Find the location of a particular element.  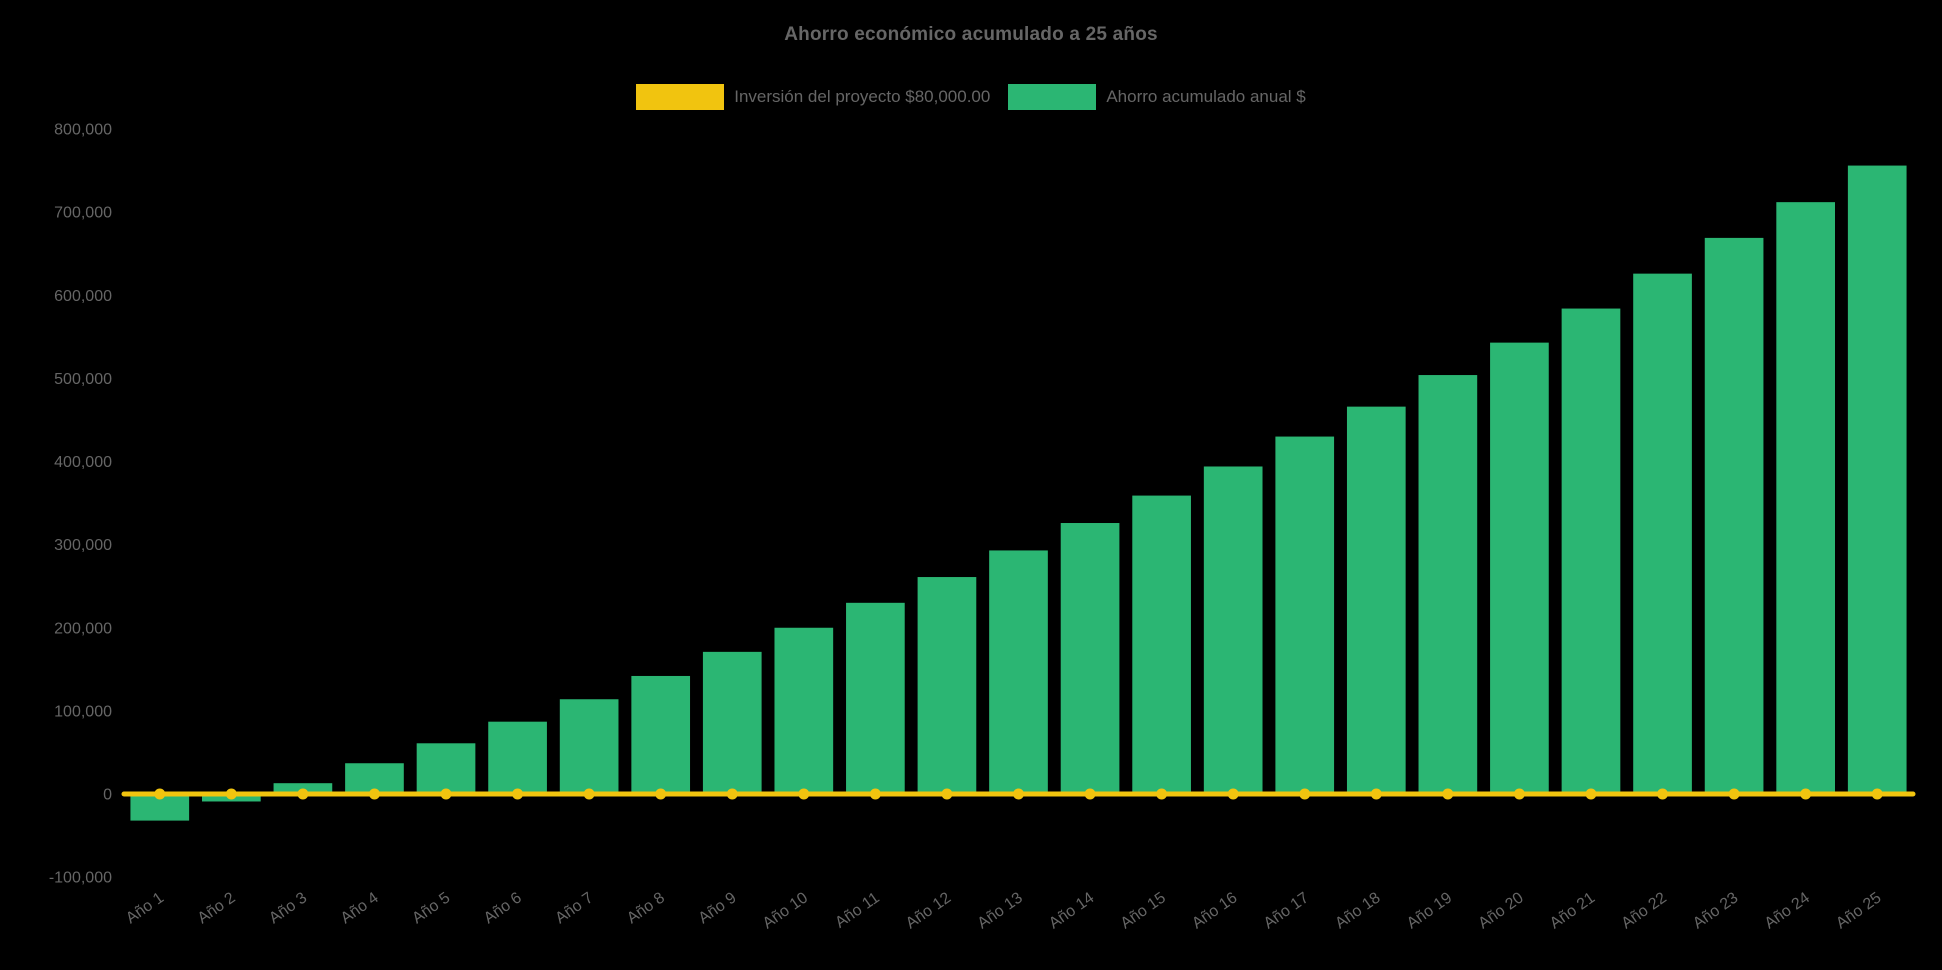

x-axis-label: Año 17 is located at coordinates (1286, 910).